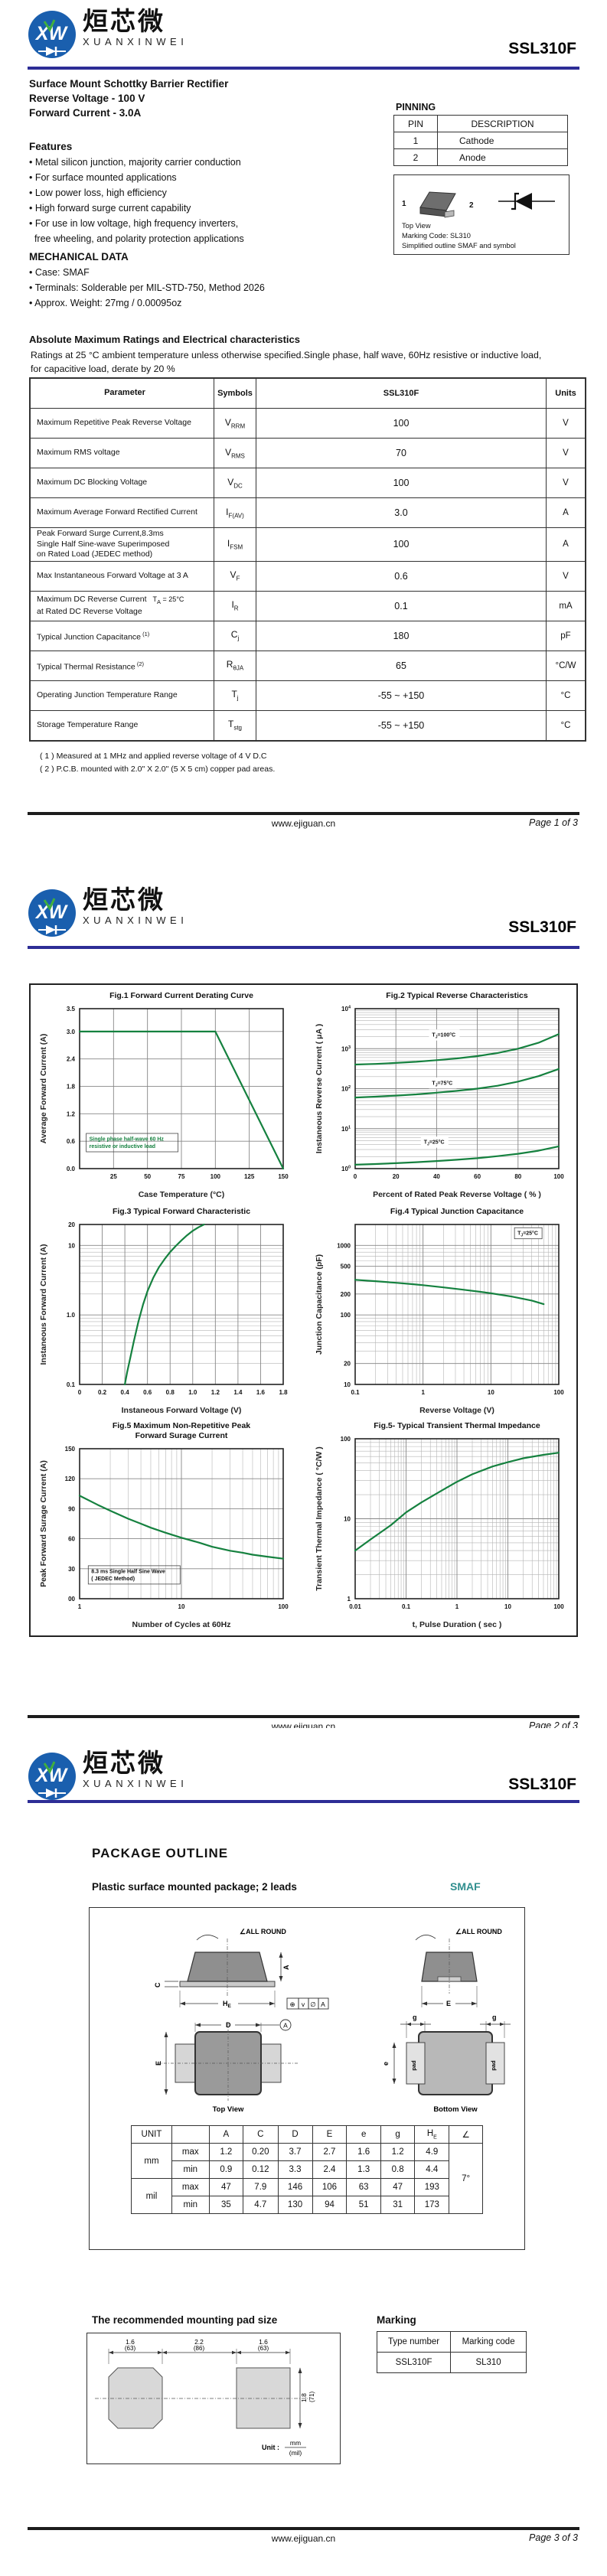  What do you see at coordinates (346, 1295) in the screenshot?
I see `svg-text: 200` at bounding box center [346, 1295].